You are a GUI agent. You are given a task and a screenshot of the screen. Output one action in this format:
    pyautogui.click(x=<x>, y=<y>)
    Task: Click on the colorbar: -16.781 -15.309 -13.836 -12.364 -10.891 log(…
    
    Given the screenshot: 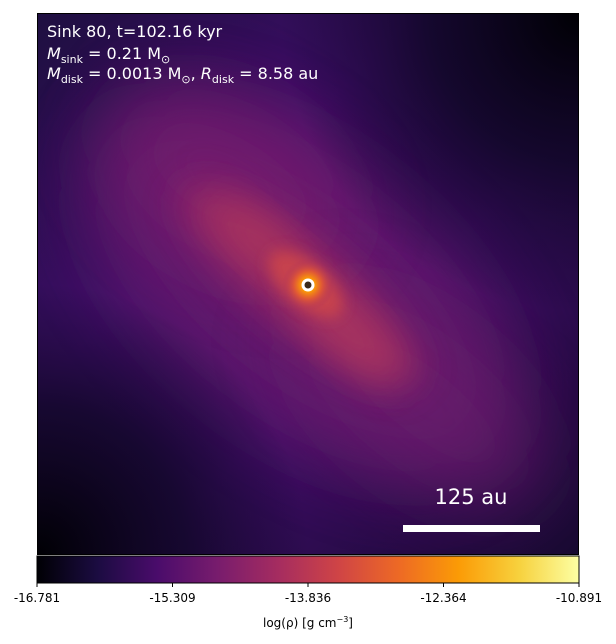 What is the action you would take?
    pyautogui.click(x=308, y=592)
    